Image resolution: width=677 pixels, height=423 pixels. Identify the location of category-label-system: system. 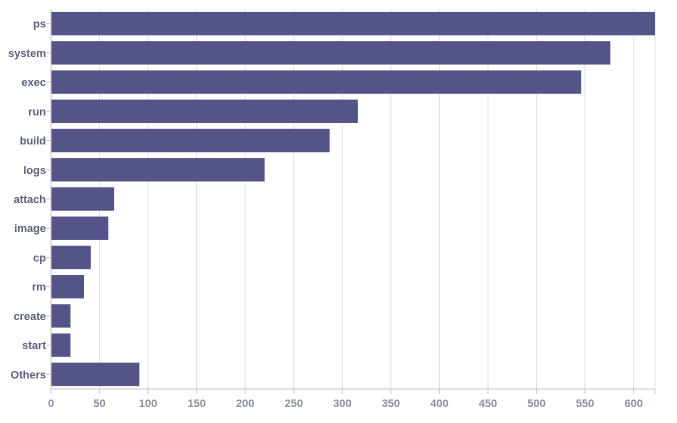
(27, 54).